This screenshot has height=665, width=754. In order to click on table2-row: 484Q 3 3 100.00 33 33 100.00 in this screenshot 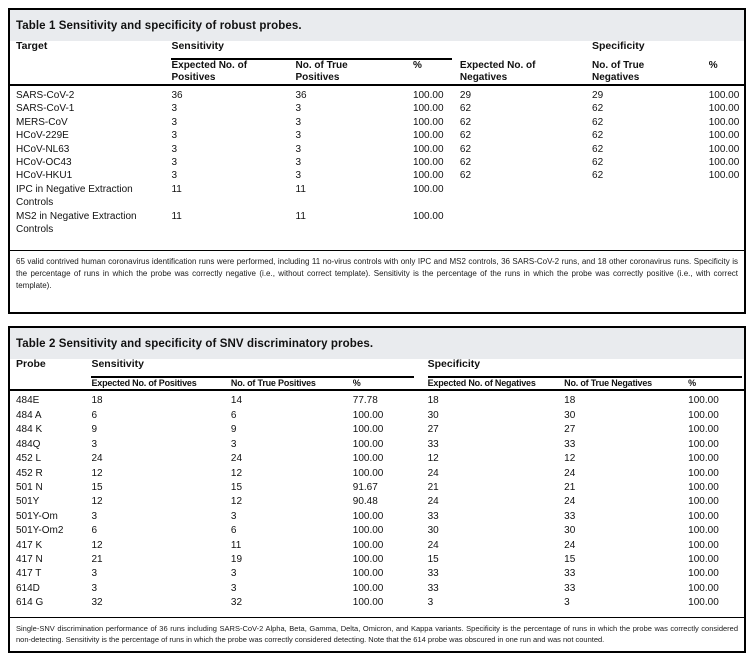, I will do `click(377, 445)`.